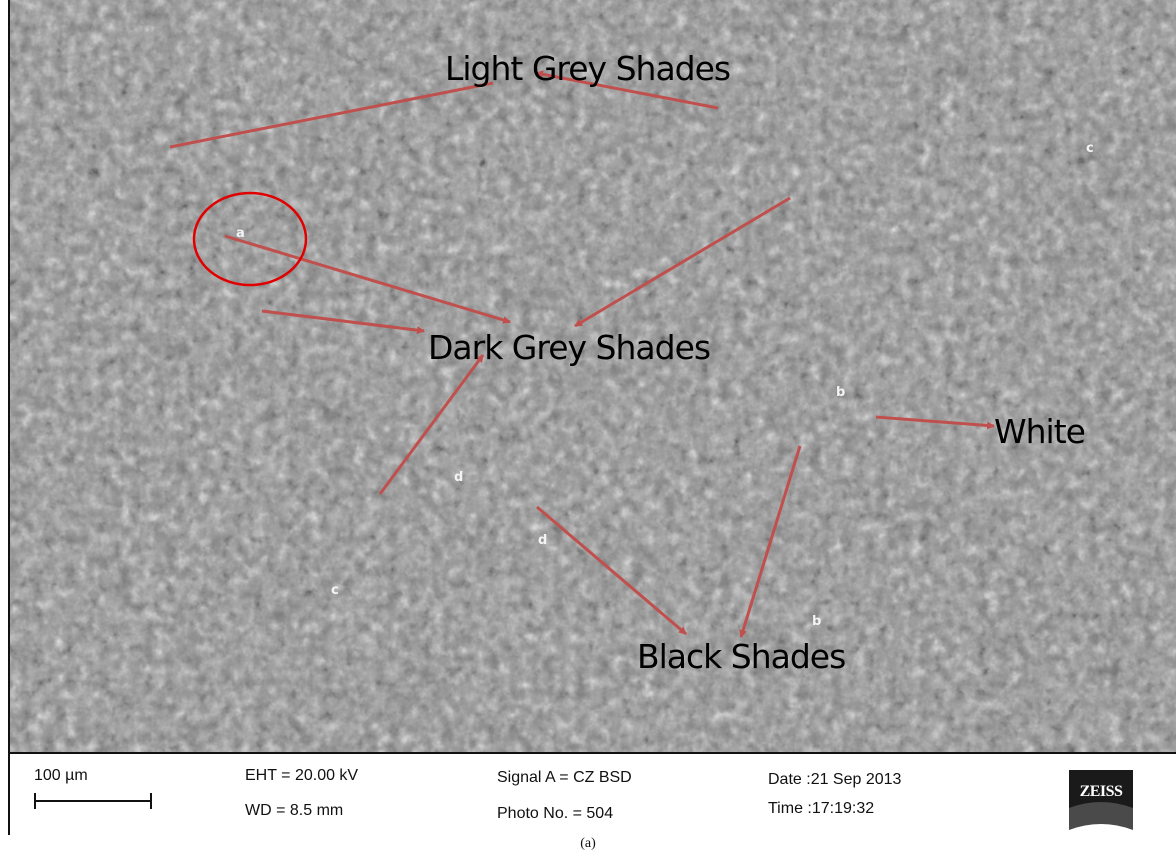 The height and width of the screenshot is (858, 1176). What do you see at coordinates (564, 777) in the screenshot?
I see `signal-value: Signal A = CZ BSD` at bounding box center [564, 777].